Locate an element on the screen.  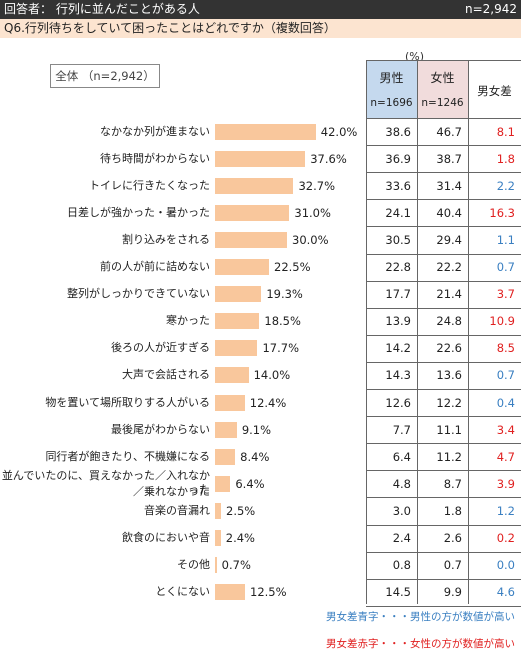
female-value: 11.2 is located at coordinates (449, 456).